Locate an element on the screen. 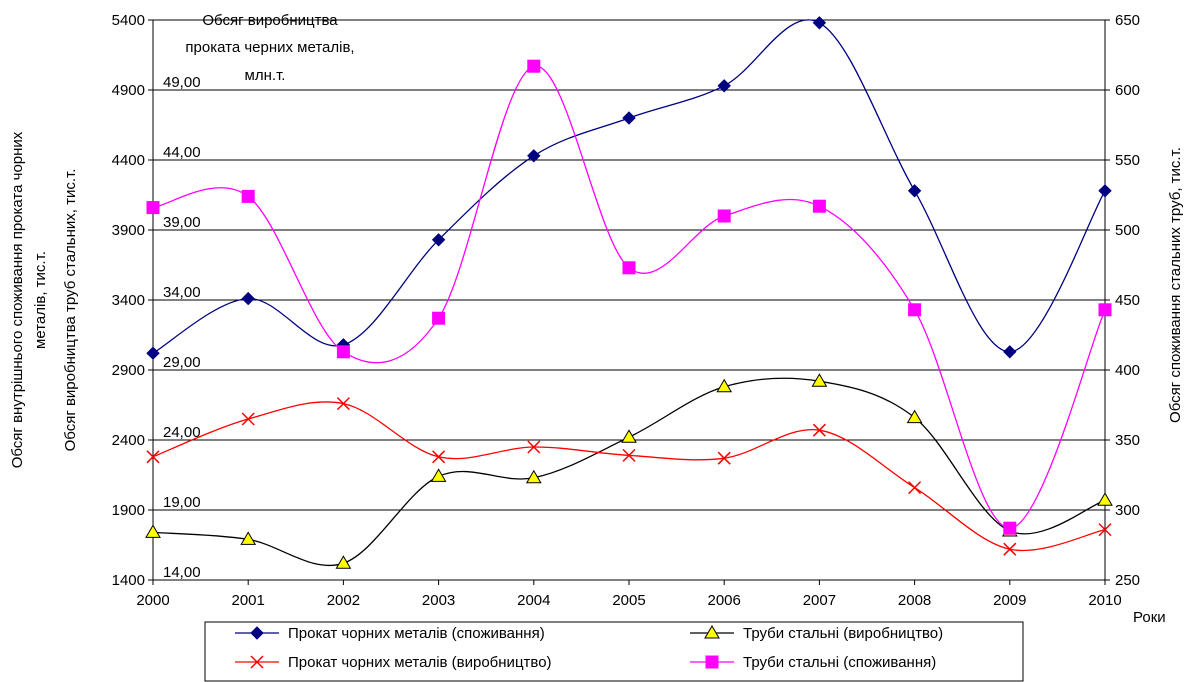 Image resolution: width=1186 pixels, height=682 pixels. left-tick-label: 4900 is located at coordinates (128, 90).